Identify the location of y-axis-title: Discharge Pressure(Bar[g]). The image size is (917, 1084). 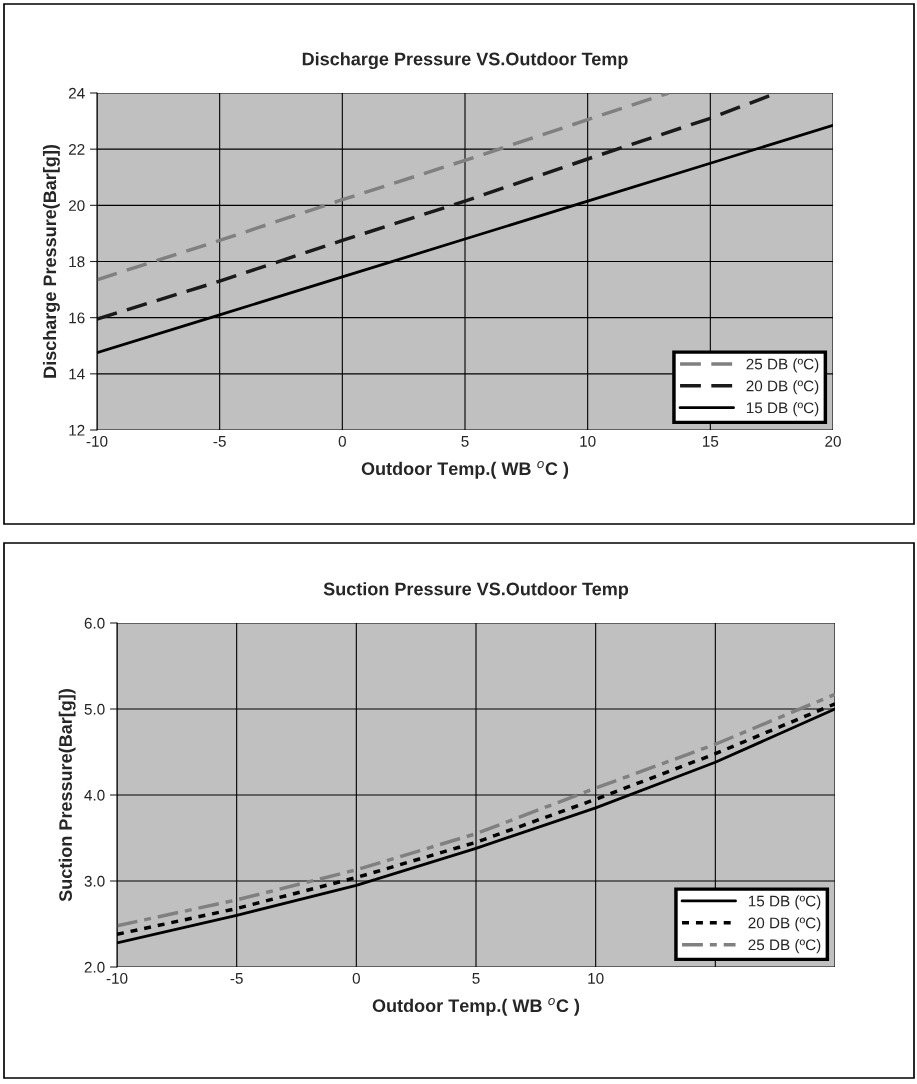
(51, 261).